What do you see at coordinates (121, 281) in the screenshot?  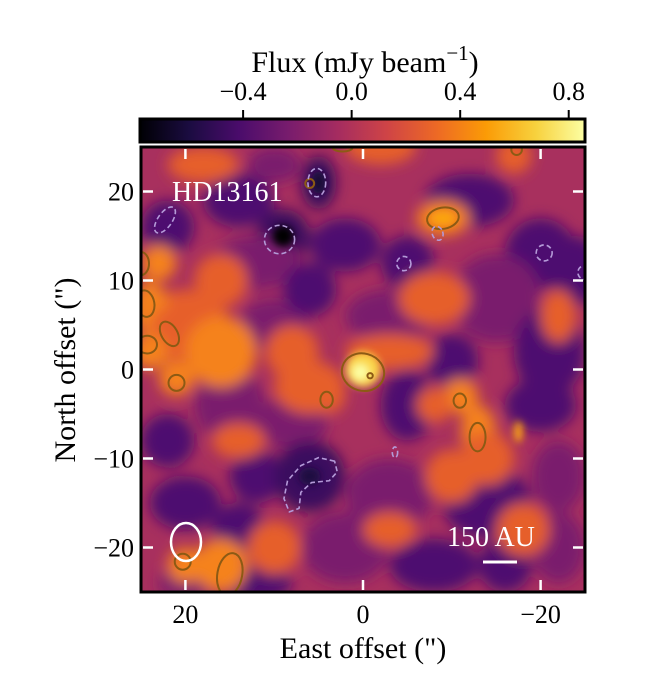 I see `y-tick-label: 10` at bounding box center [121, 281].